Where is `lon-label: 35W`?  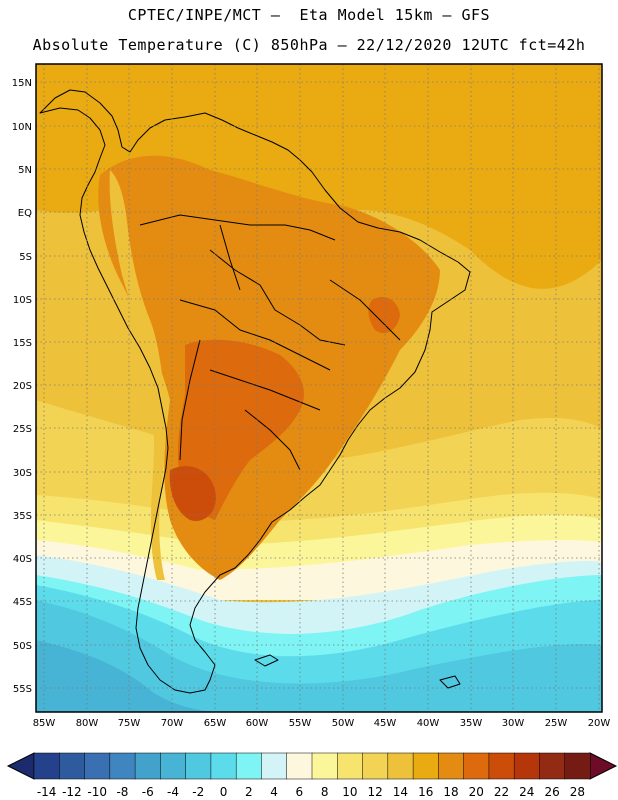
lon-label: 35W is located at coordinates (471, 723).